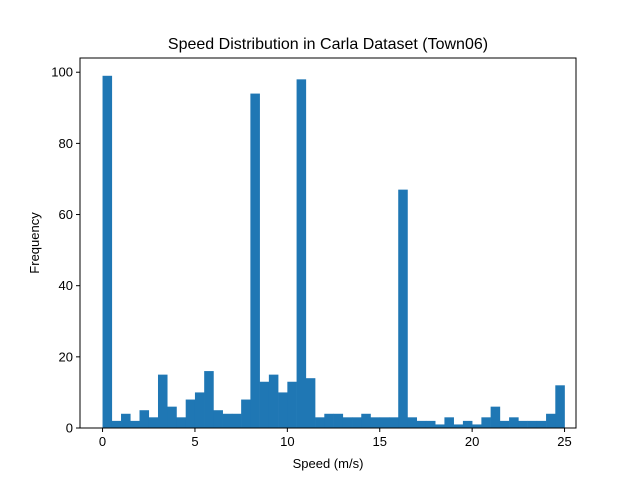 The image size is (640, 480). I want to click on x-axis-label: Speed (m/s), so click(328, 463).